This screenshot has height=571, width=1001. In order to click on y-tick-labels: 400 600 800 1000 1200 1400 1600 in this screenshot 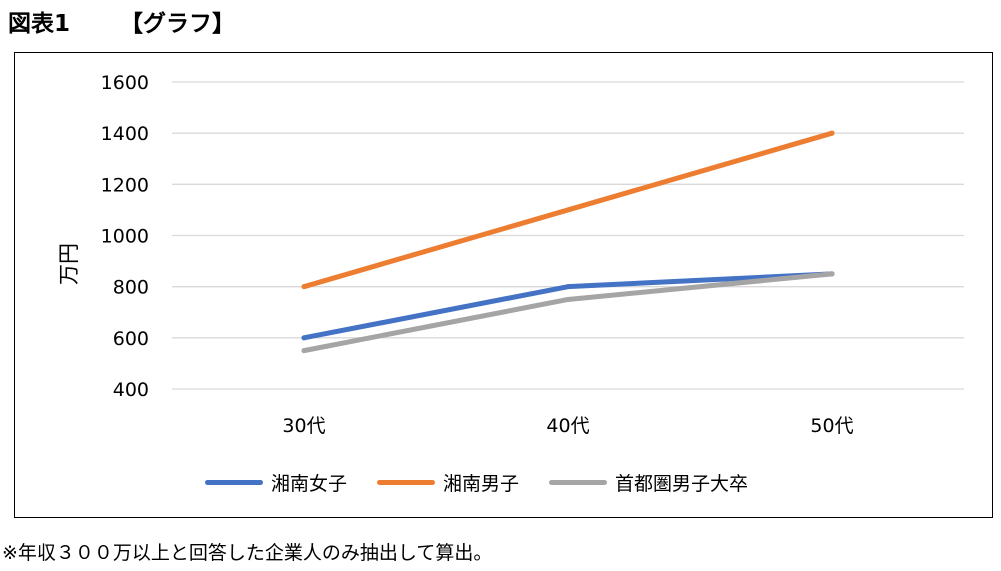, I will do `click(125, 236)`.